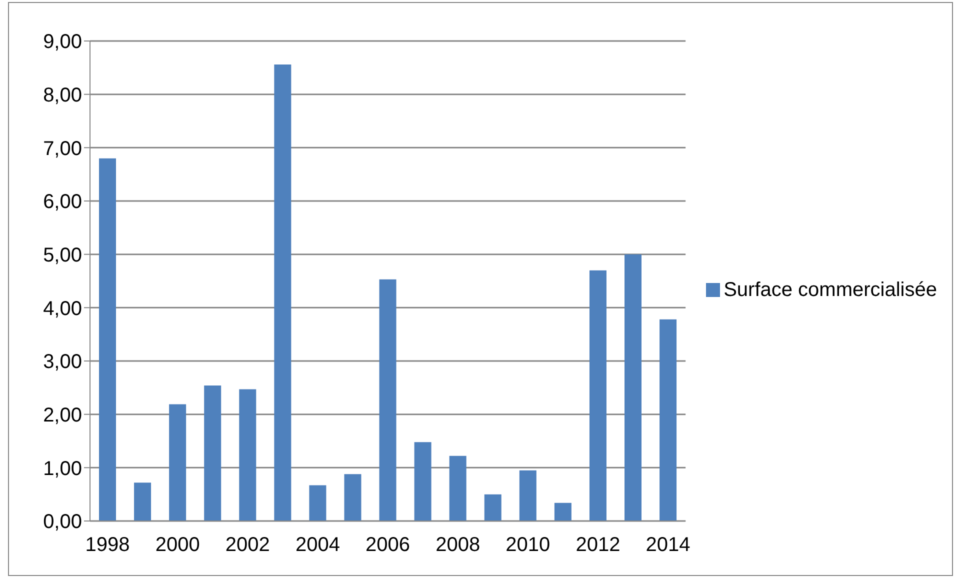  Describe the element at coordinates (62, 42) in the screenshot. I see `y-tick-label: 9,00` at that location.